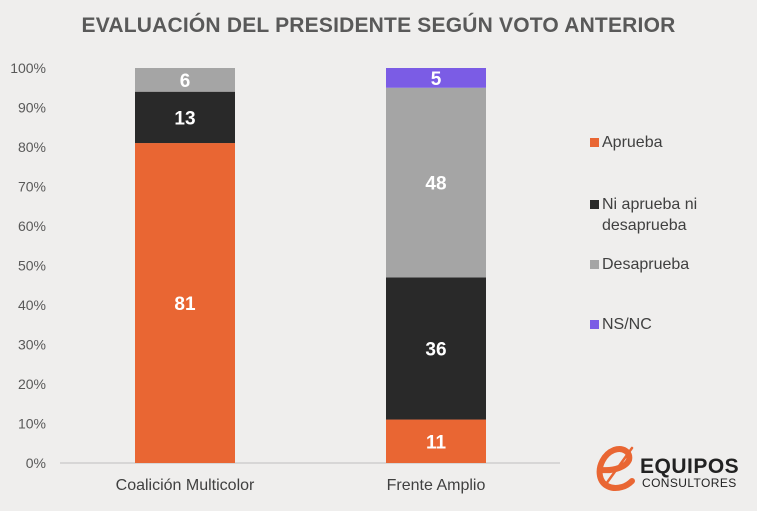  I want to click on legend-swatch-ni-aprueba-ni-desaprueba, so click(594, 204).